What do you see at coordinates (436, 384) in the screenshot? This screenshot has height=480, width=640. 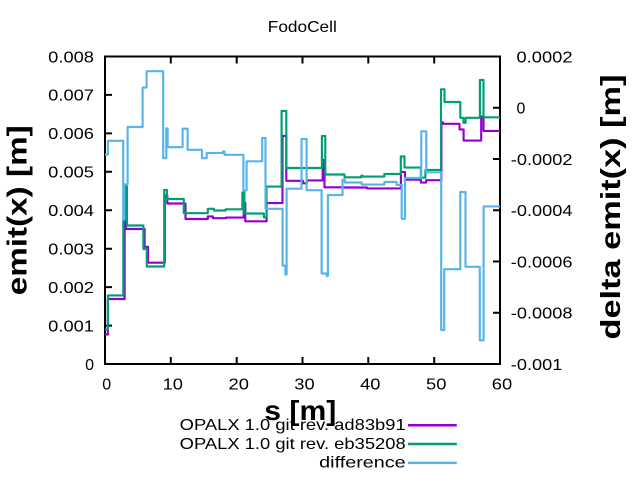 I see `svg-text: 50` at bounding box center [436, 384].